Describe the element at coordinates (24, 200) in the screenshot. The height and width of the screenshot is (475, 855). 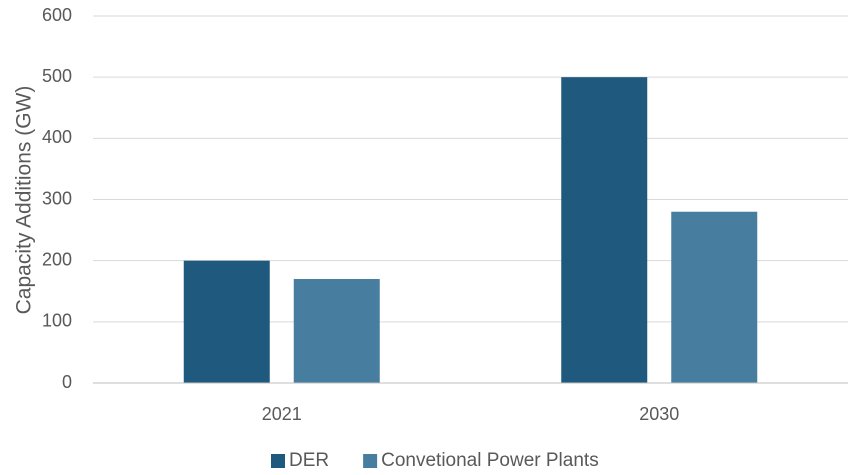
I see `y-axis-label: Capacity Additions (GW)` at that location.